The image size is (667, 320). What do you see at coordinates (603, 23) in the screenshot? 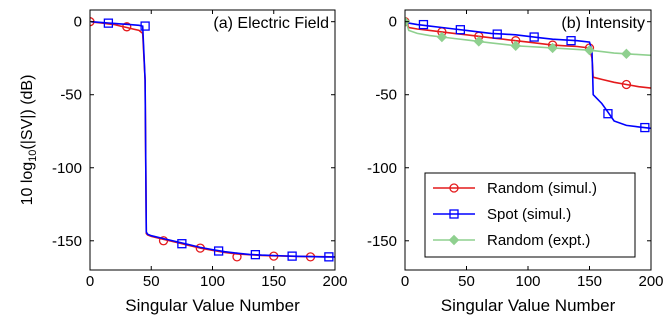
I see `panel-title: (b) Intensity` at bounding box center [603, 23].